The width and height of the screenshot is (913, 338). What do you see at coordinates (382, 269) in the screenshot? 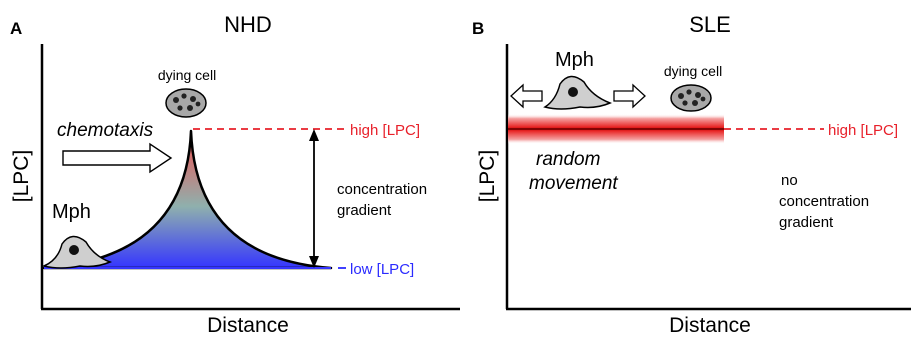
I see `panel-a-low-label: low [LPC]` at bounding box center [382, 269].